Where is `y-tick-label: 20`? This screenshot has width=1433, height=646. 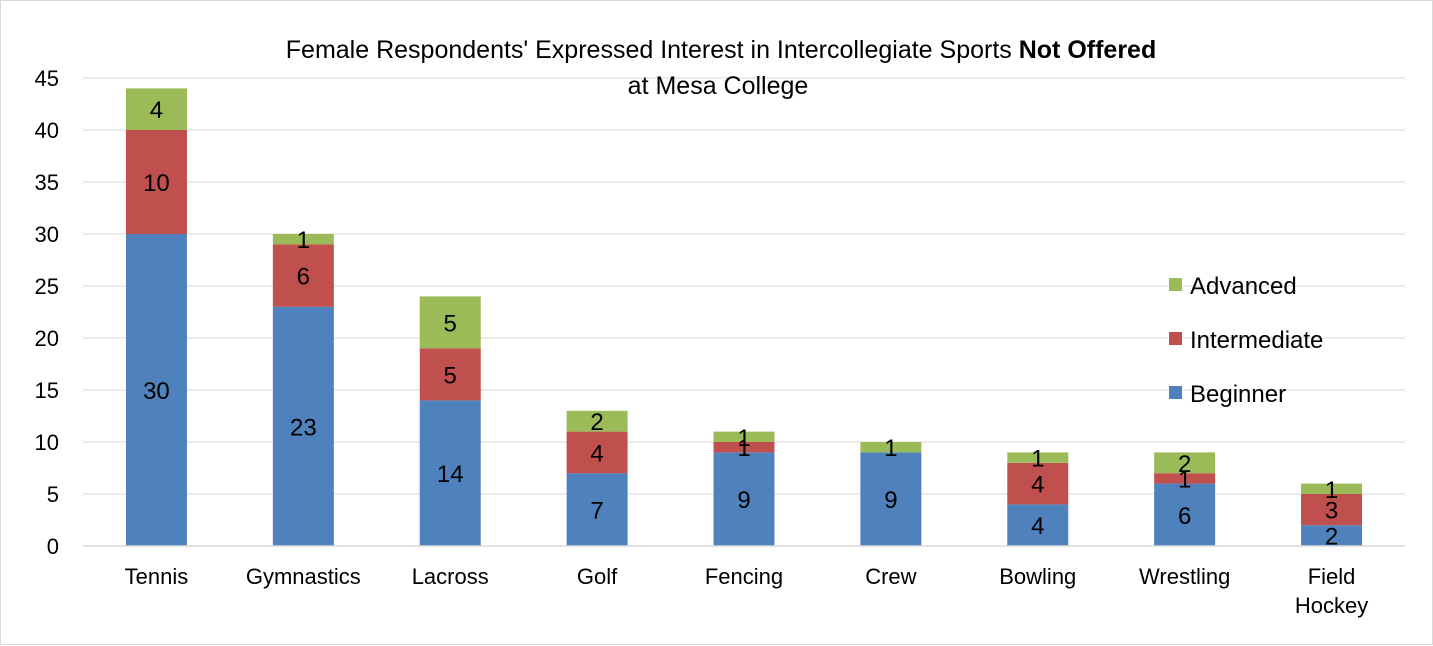 y-tick-label: 20 is located at coordinates (47, 338).